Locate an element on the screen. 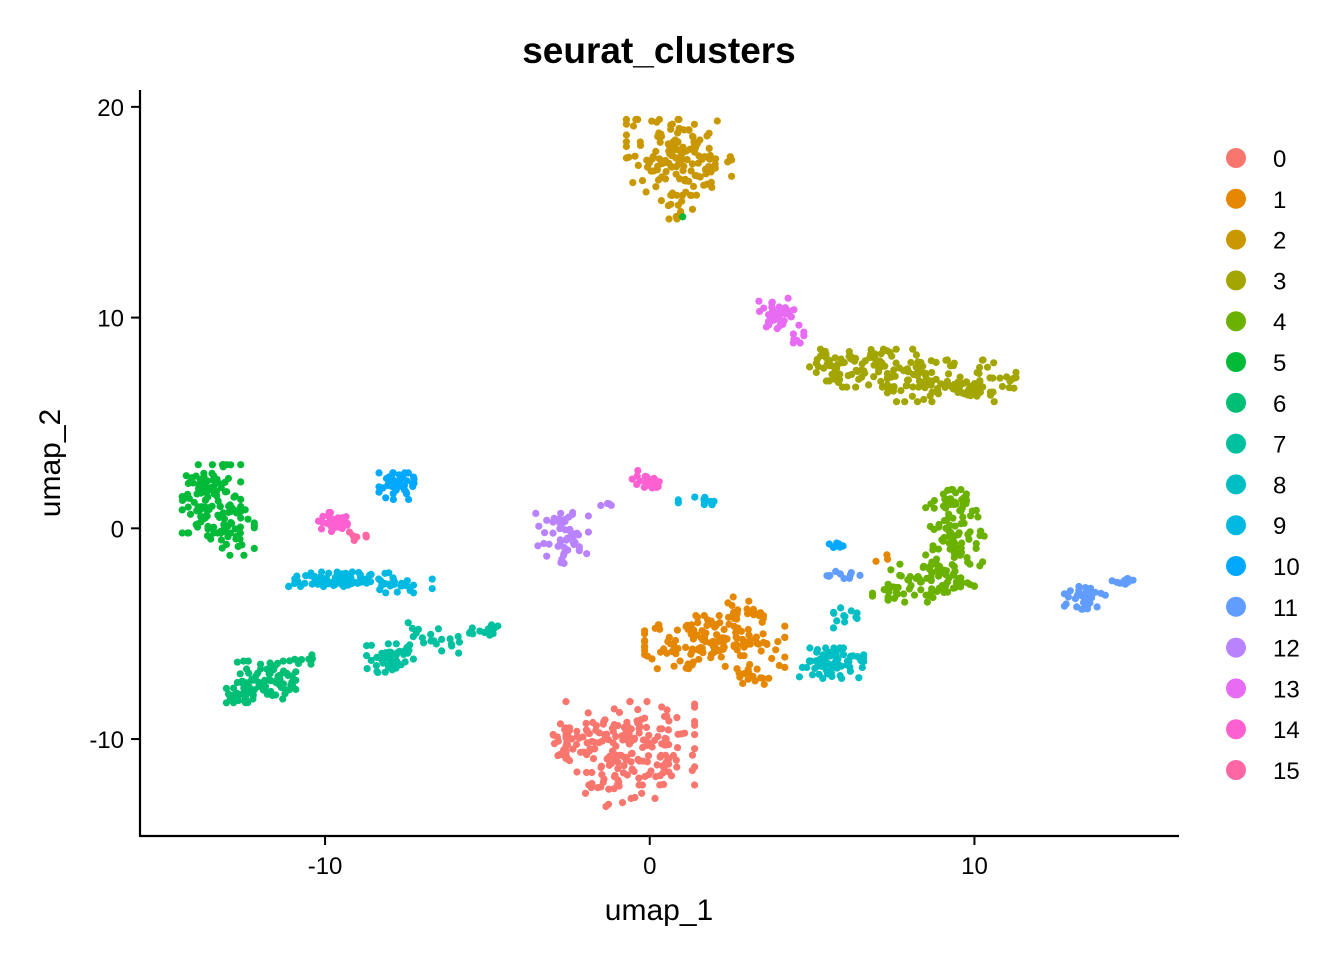 This screenshot has height=960, width=1344. legend-label: 0 is located at coordinates (1279, 159).